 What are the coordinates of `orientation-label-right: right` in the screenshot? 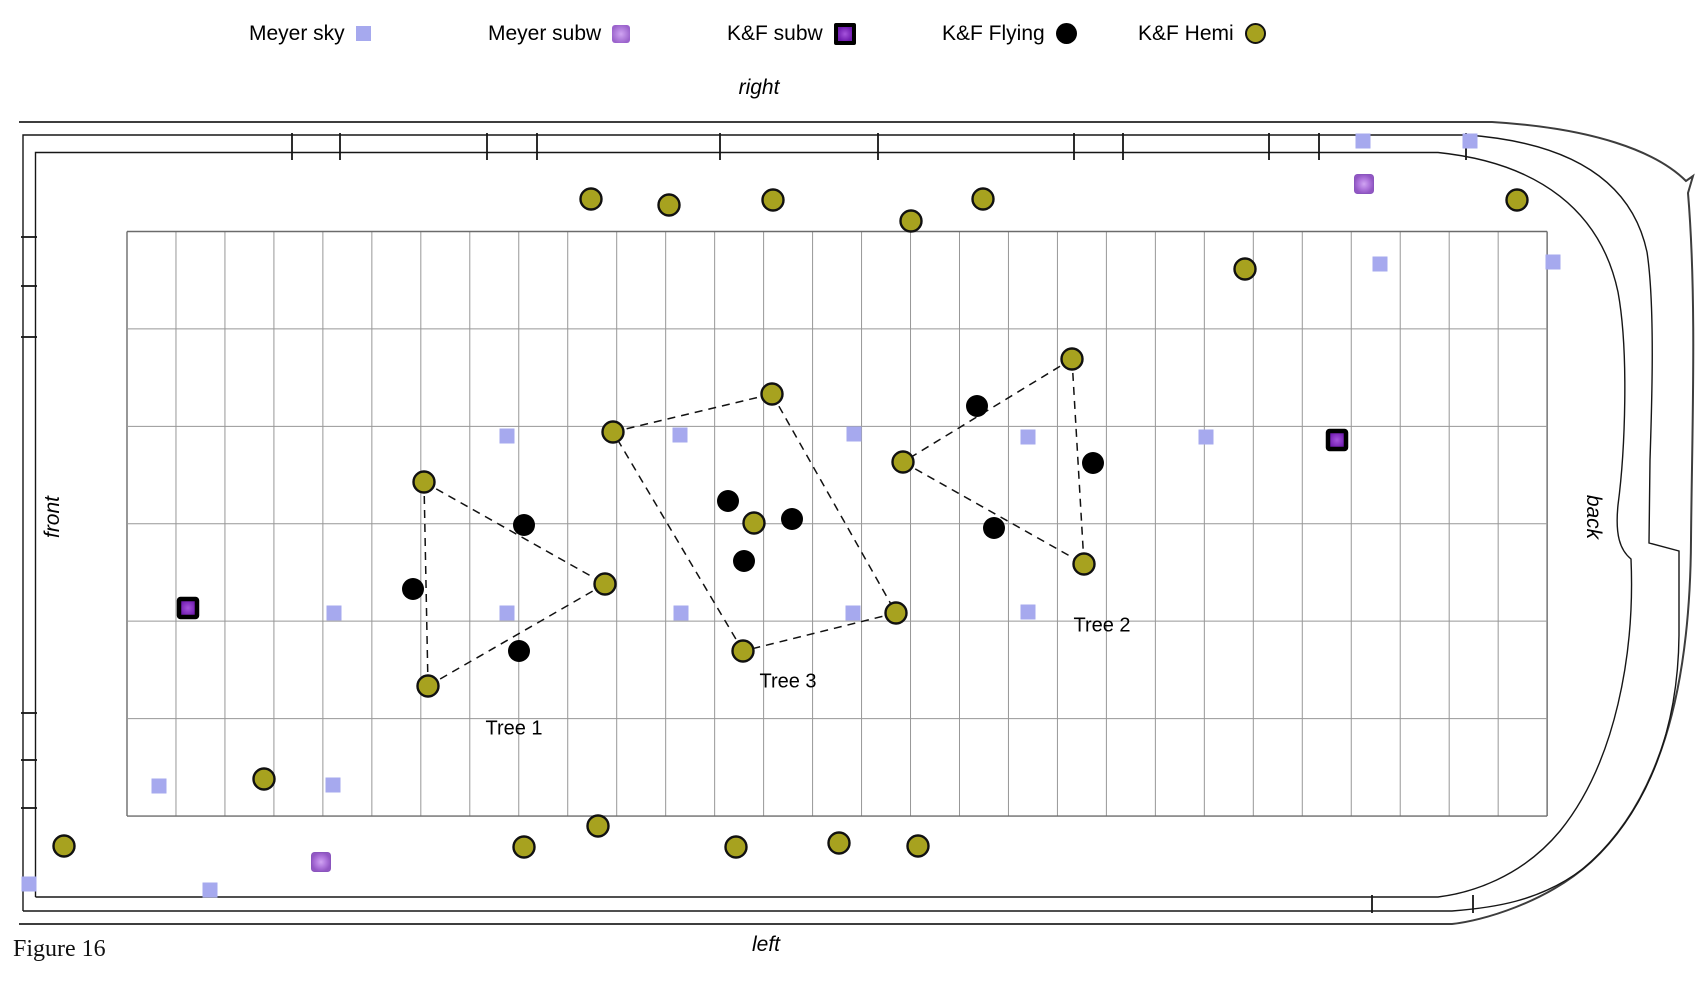 It's located at (759, 87).